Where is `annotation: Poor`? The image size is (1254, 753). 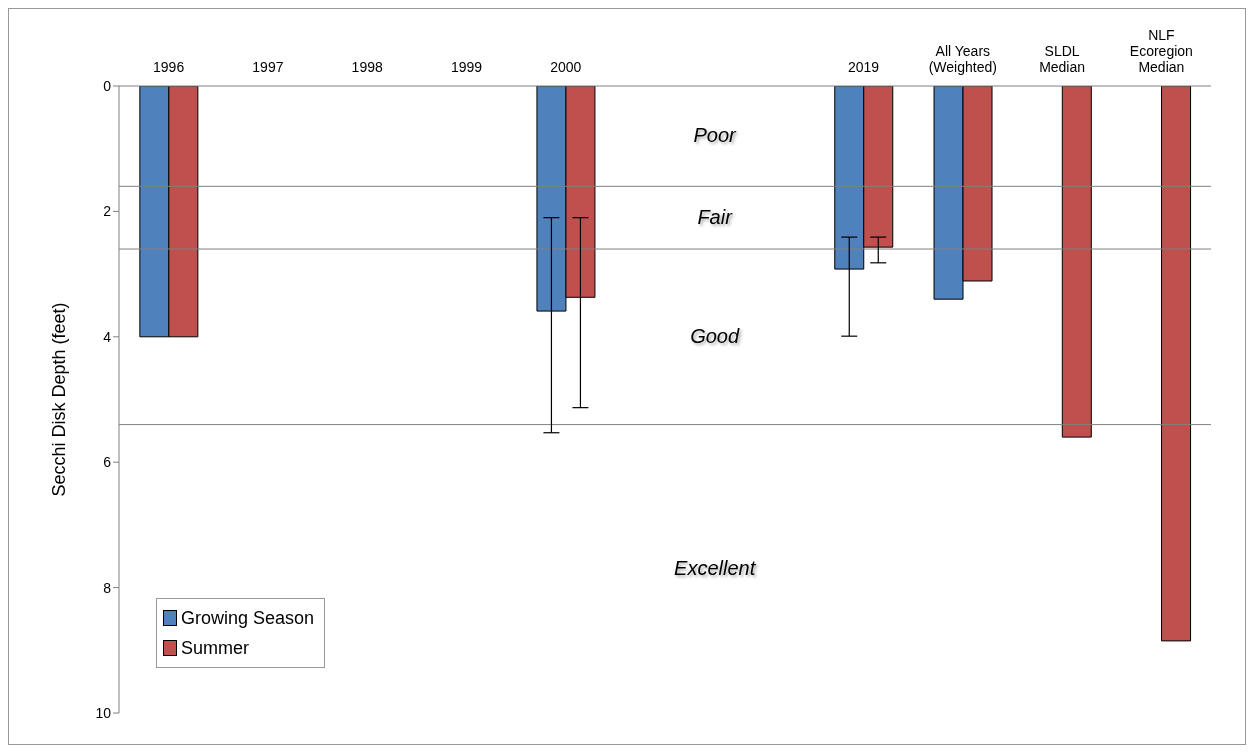
annotation: Poor is located at coordinates (715, 136).